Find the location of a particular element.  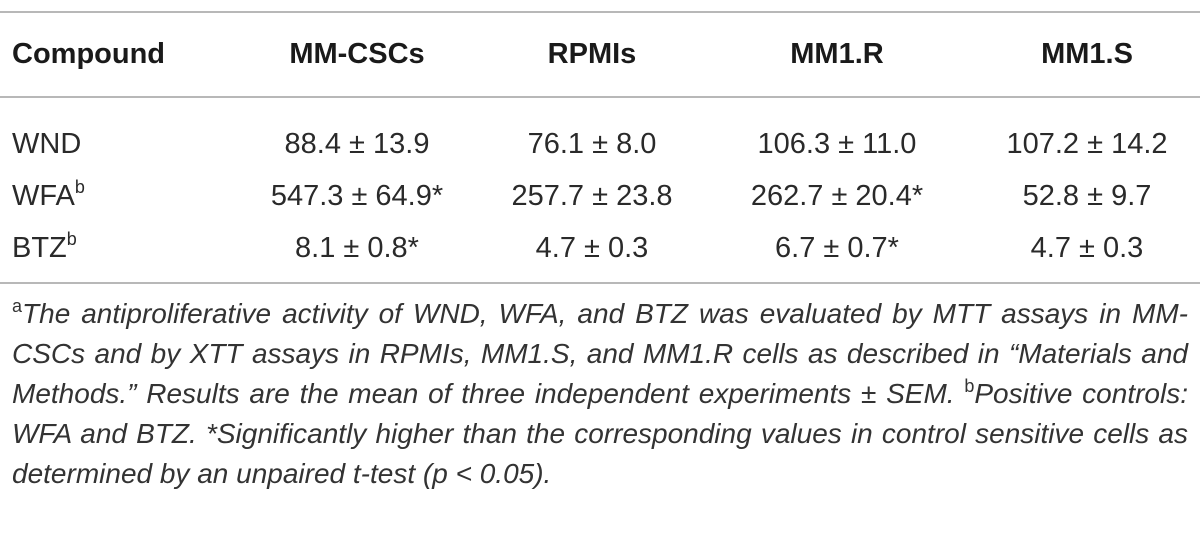

value-cell: 262.7 ± 20.4* is located at coordinates (837, 195).